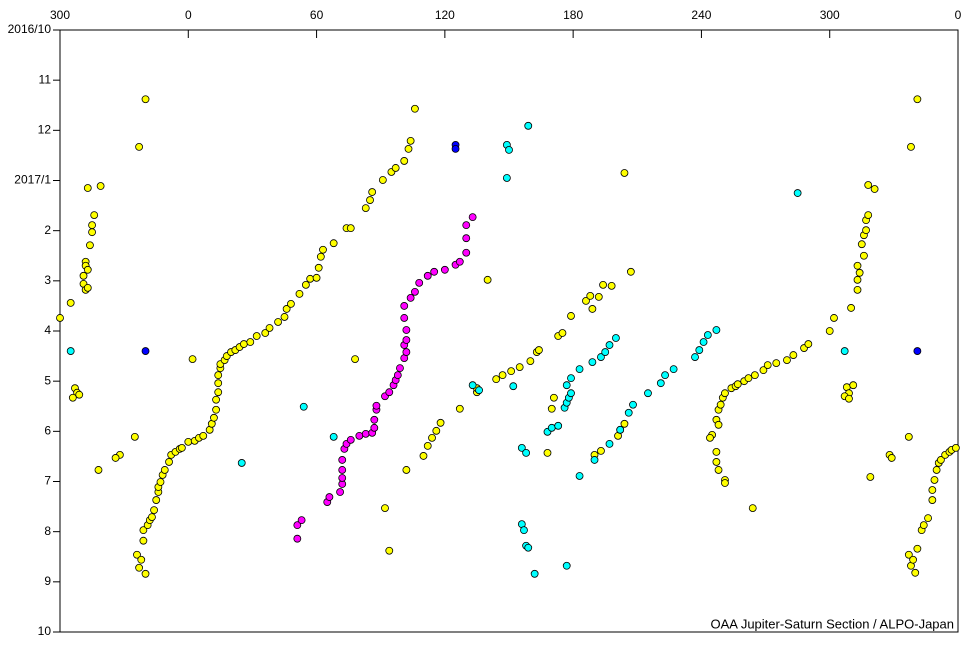  I want to click on y-tick-label: 7, so click(47, 481).